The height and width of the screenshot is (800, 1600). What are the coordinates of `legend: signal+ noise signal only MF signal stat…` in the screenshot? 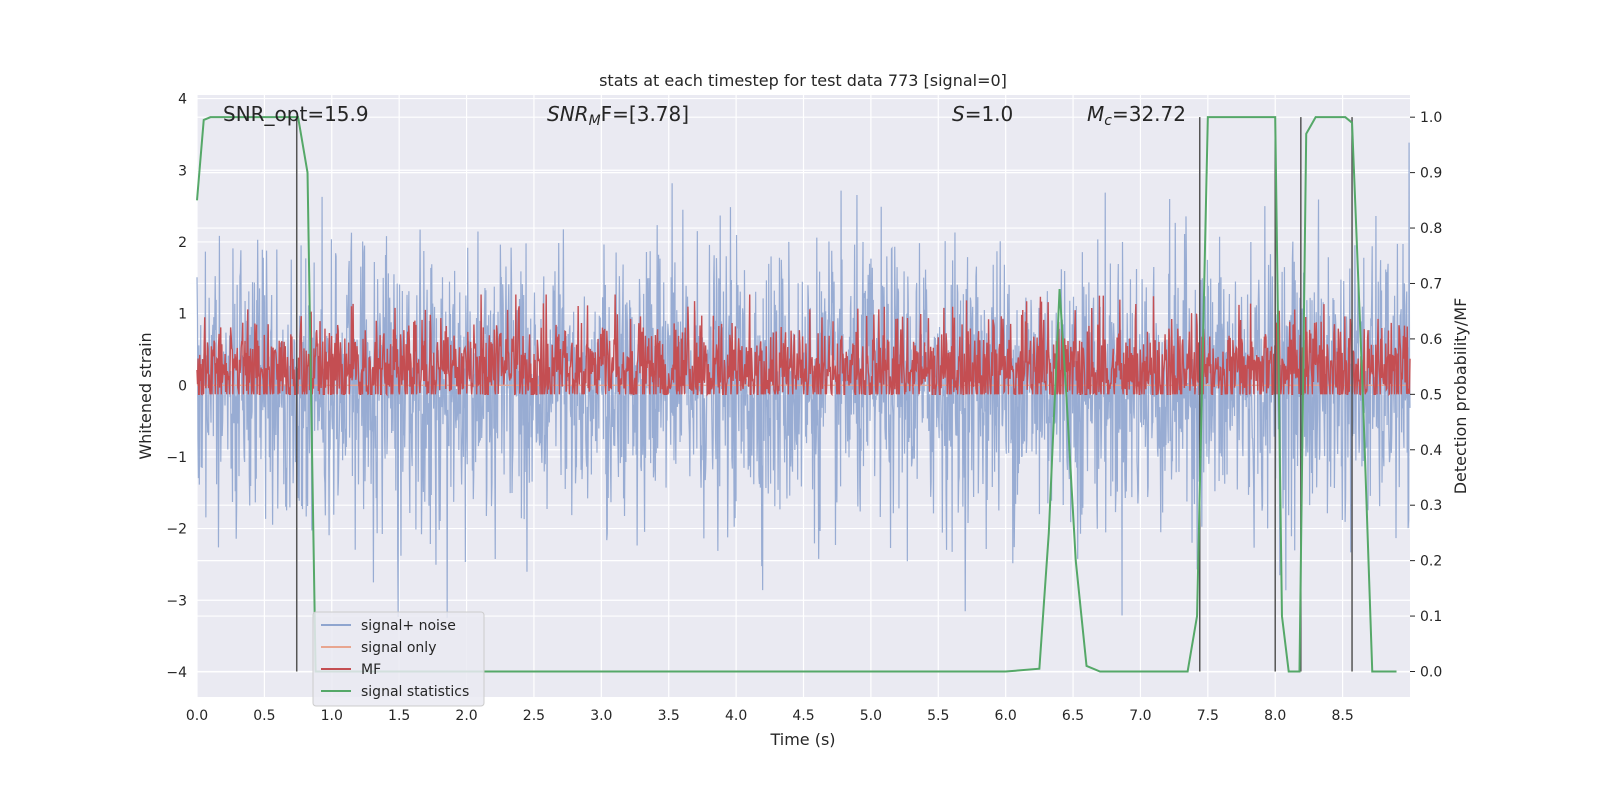 It's located at (398, 659).